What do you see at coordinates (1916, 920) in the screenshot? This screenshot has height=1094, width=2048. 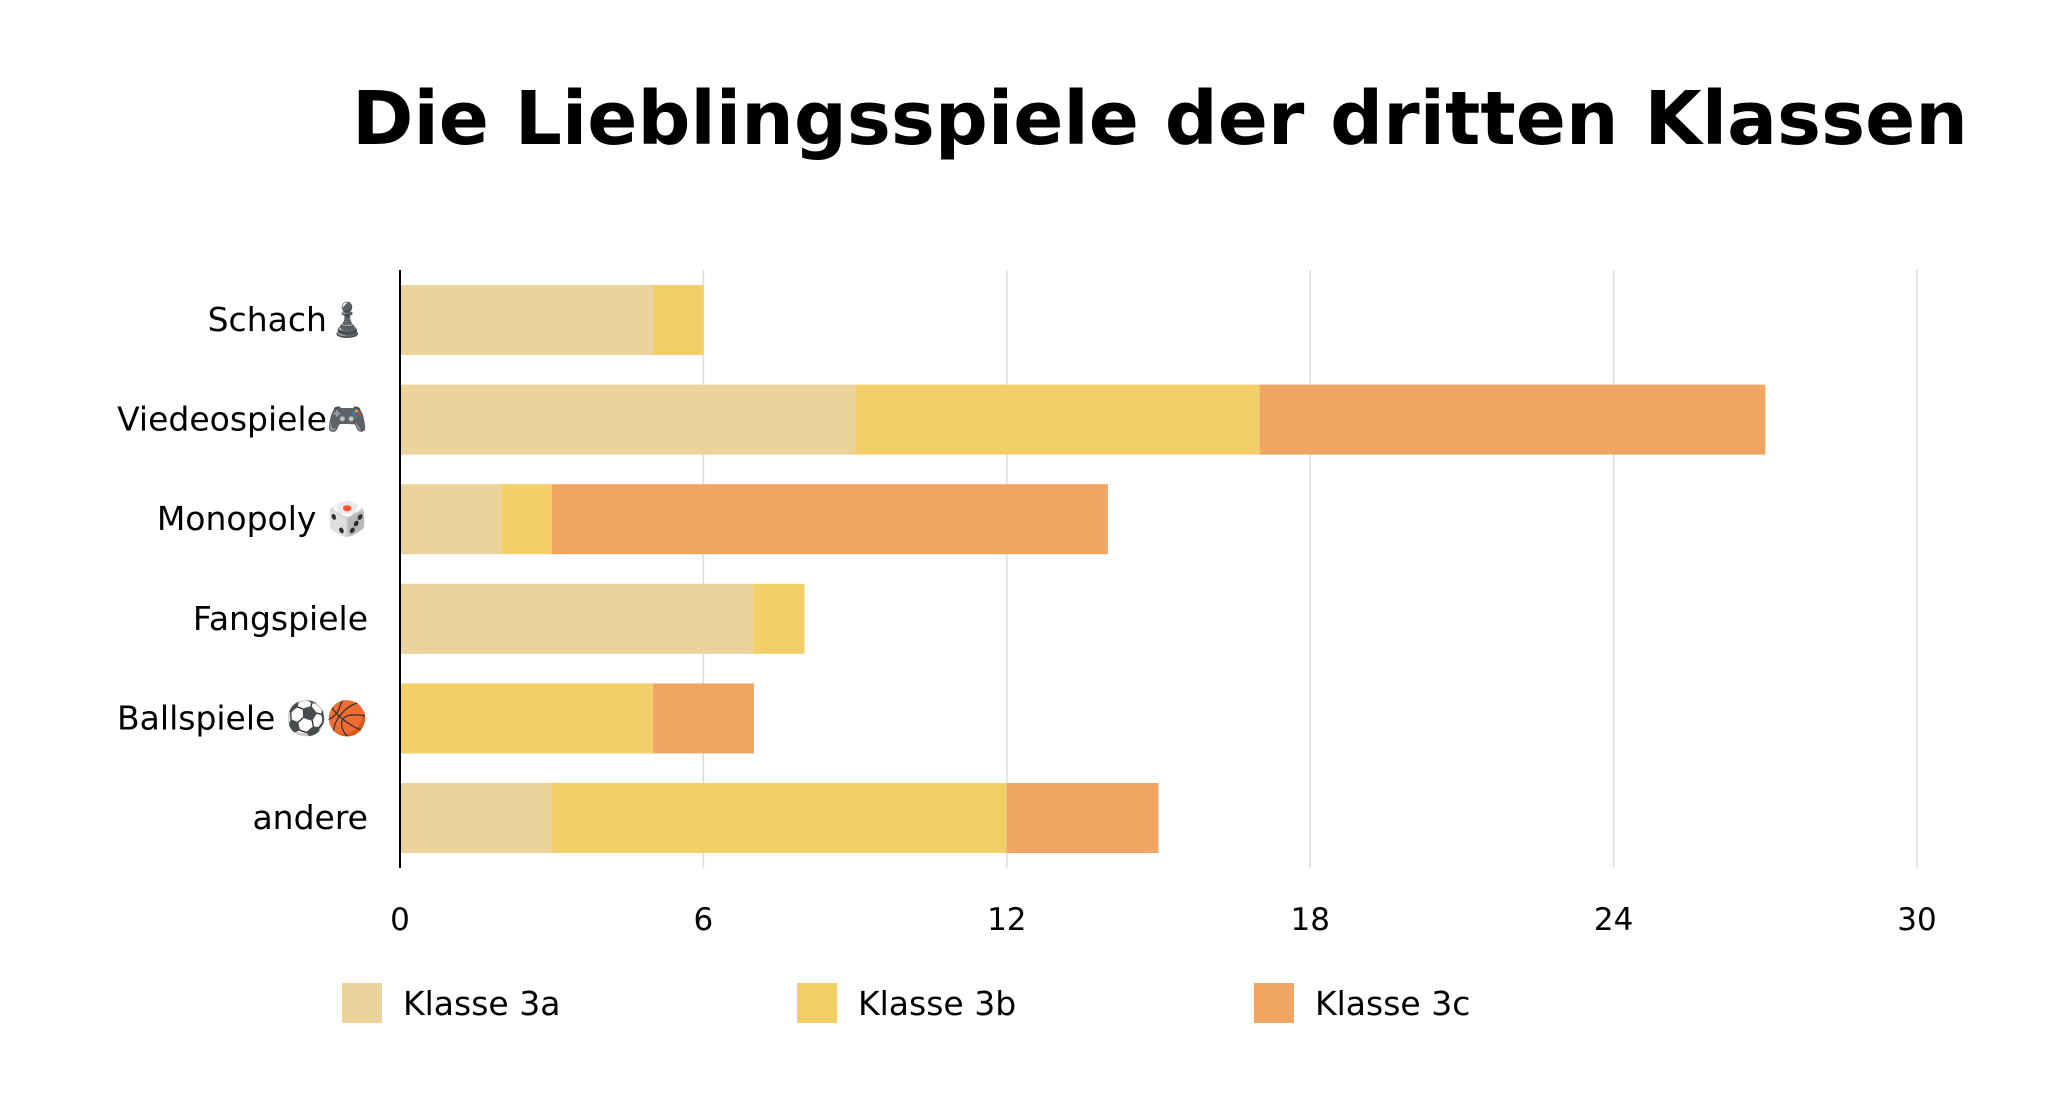 I see `x-tick-label: 30` at bounding box center [1916, 920].